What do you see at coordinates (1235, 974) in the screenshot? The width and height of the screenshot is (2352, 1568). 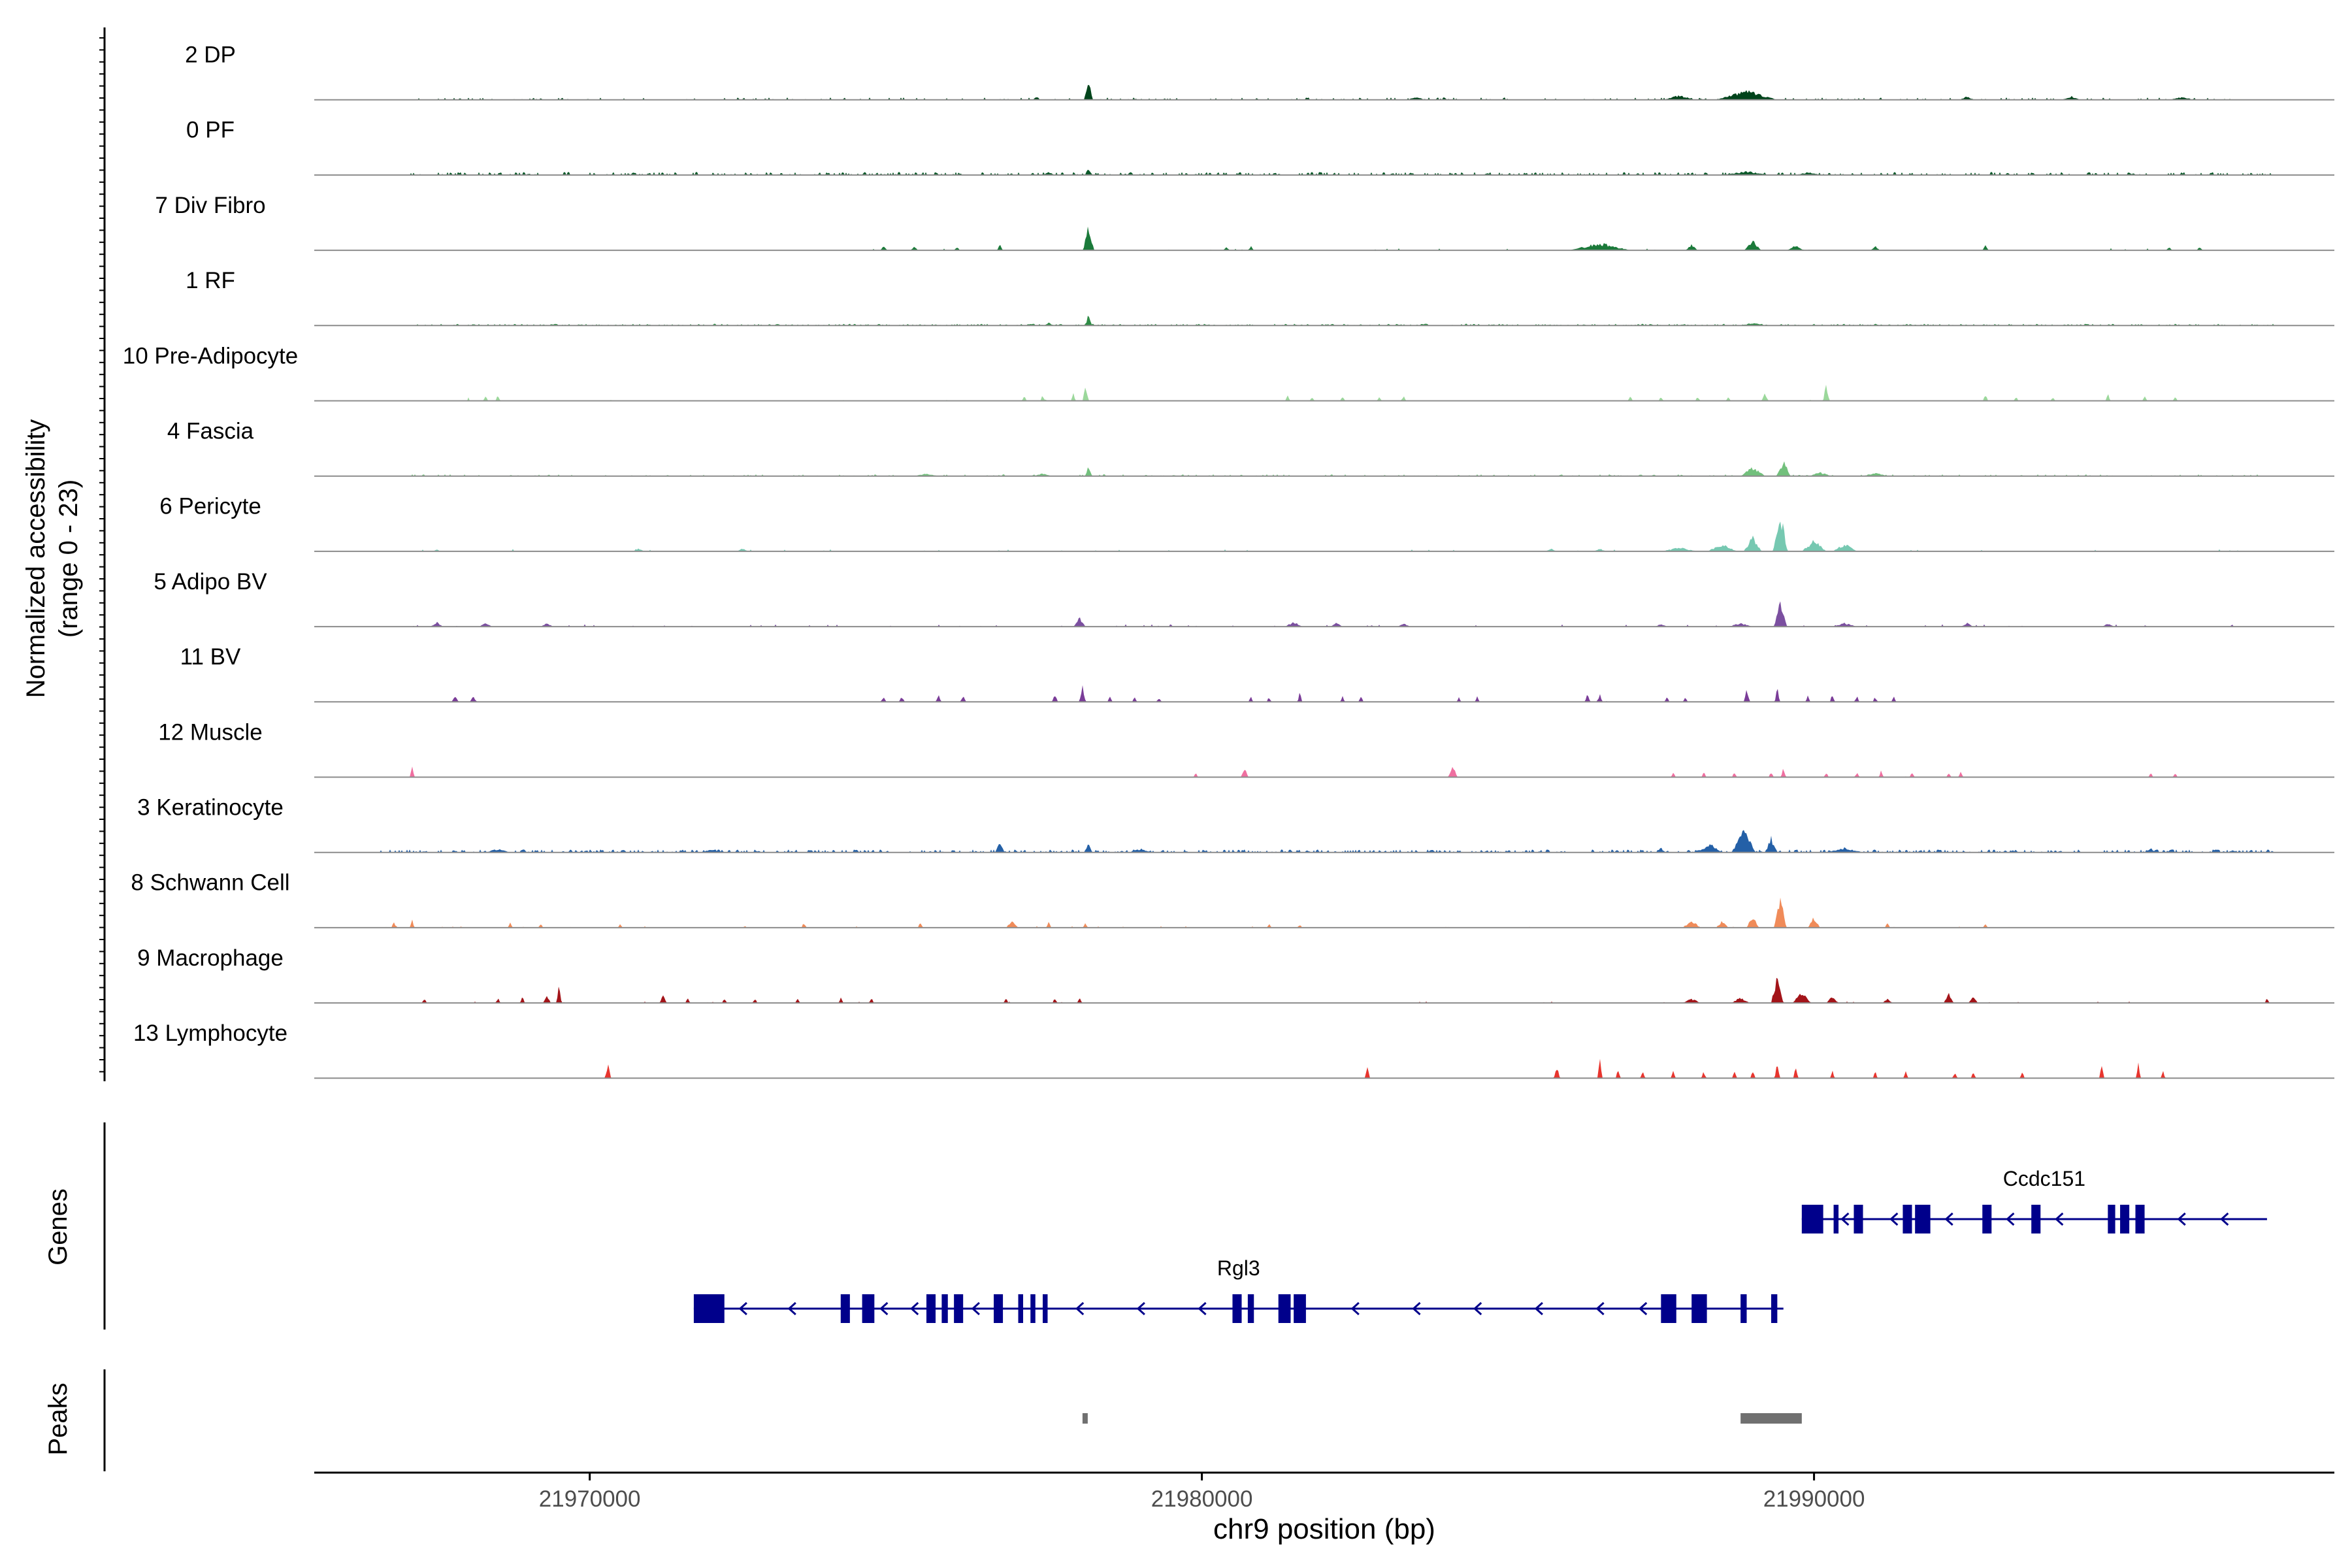 I see `track-12: 9 Macrophage` at bounding box center [1235, 974].